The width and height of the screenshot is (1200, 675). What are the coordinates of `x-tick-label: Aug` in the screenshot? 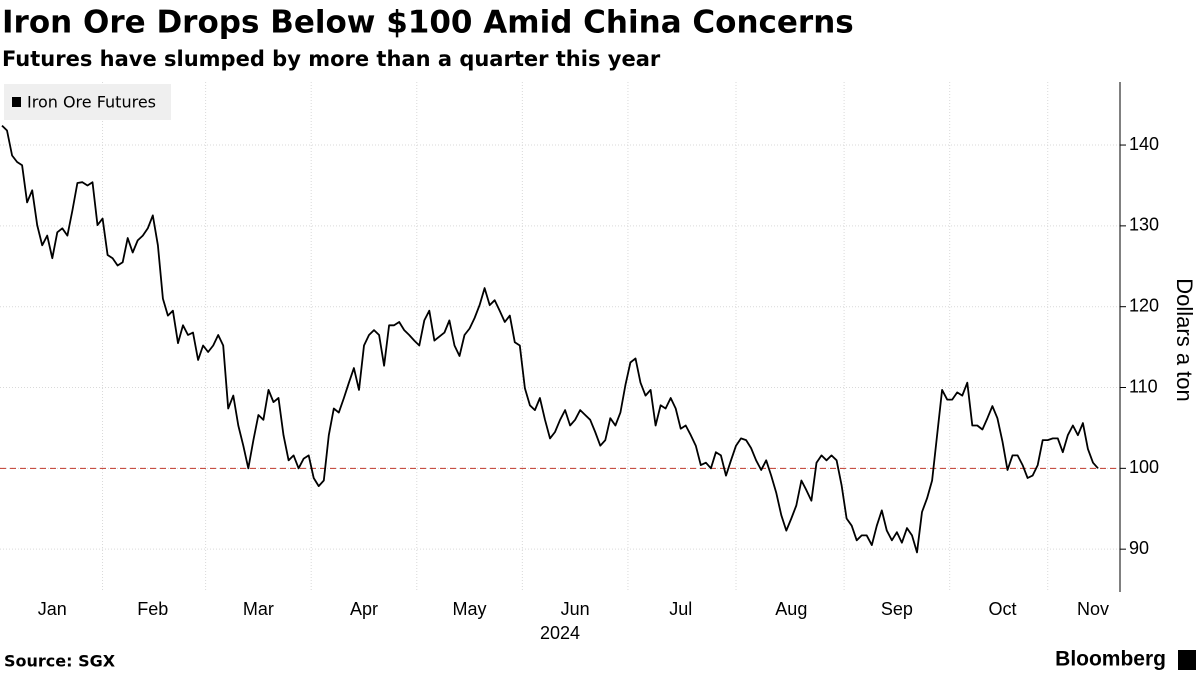 It's located at (791, 609).